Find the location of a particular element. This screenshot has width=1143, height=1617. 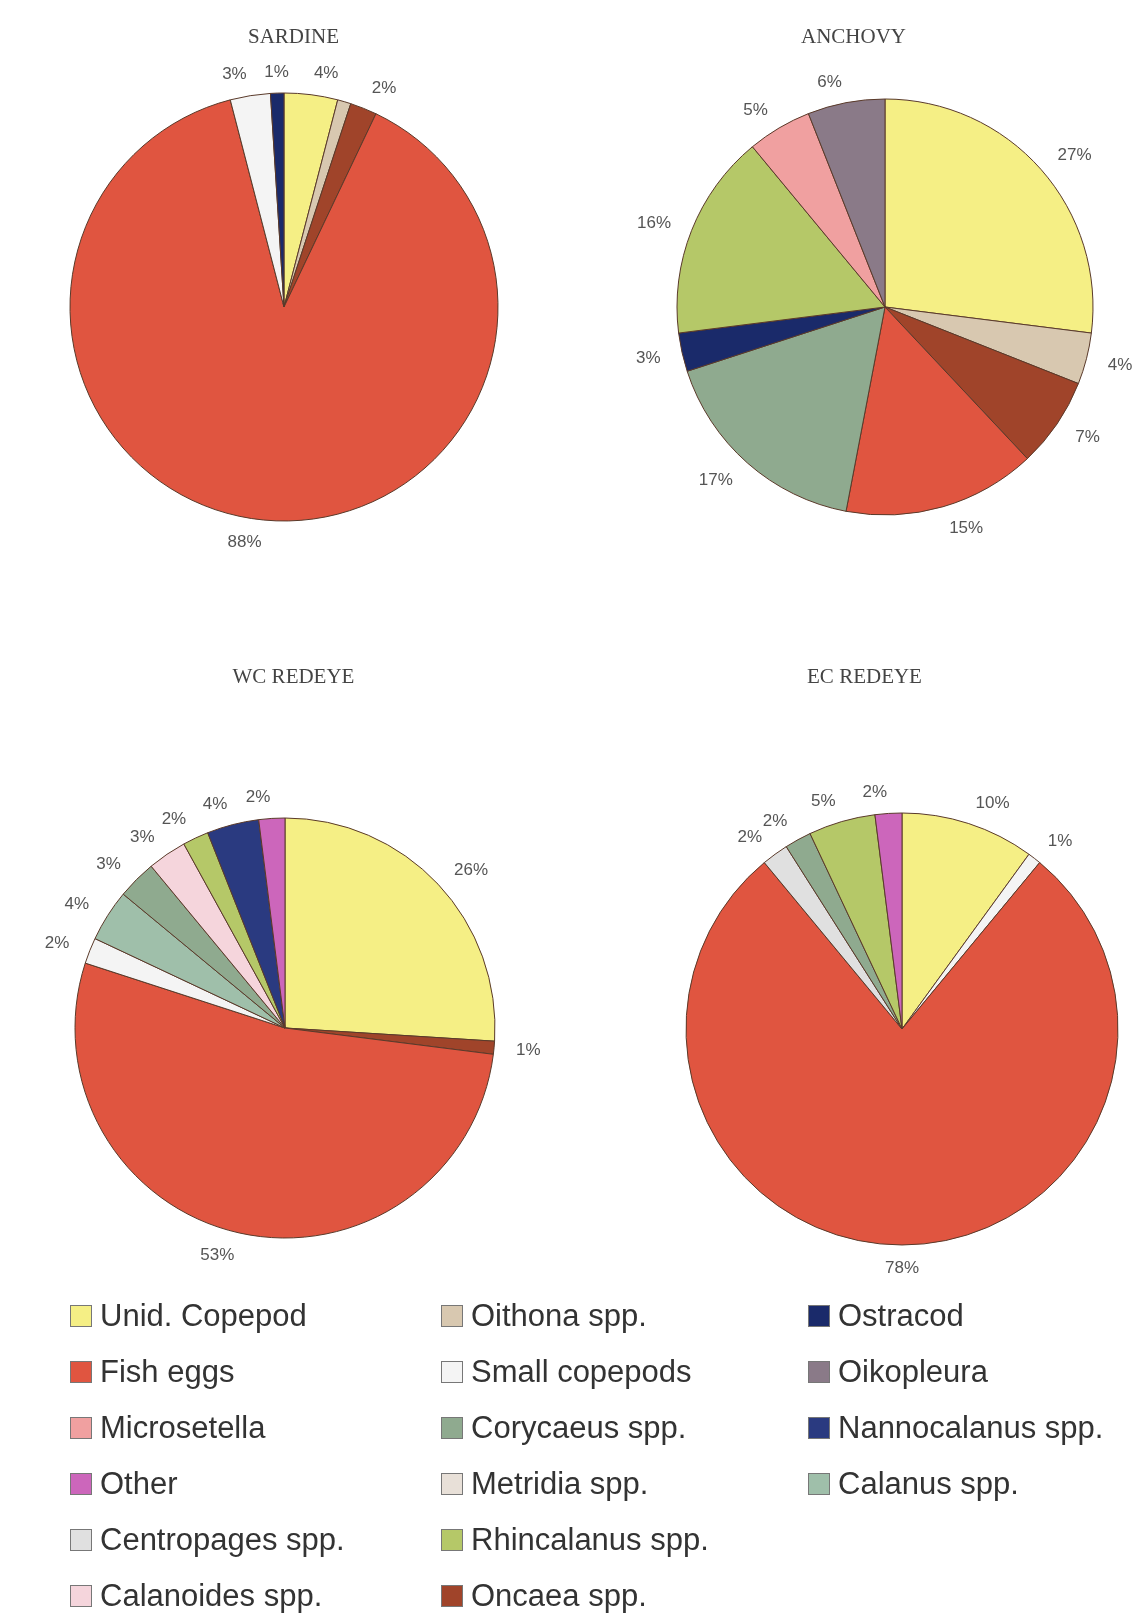

data-label: 10% is located at coordinates (992, 803).